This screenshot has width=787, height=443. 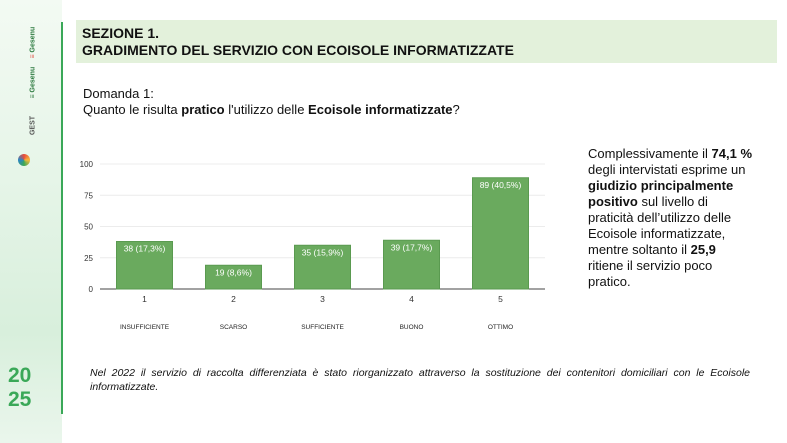 I want to click on question-label: Domanda 1:, so click(x=118, y=93).